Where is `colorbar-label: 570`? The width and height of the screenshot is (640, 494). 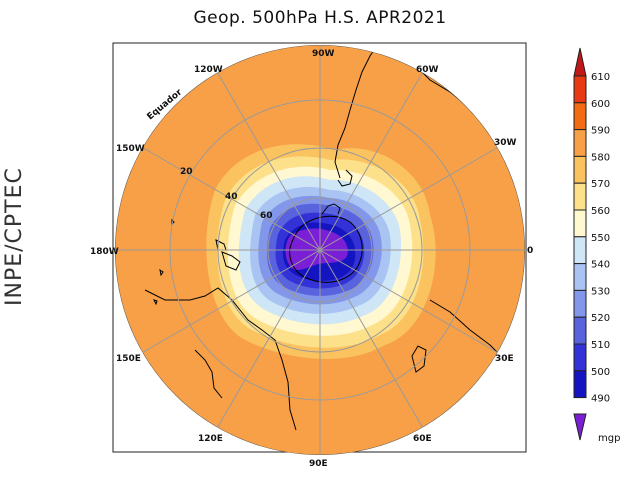
colorbar-label: 570 is located at coordinates (600, 184).